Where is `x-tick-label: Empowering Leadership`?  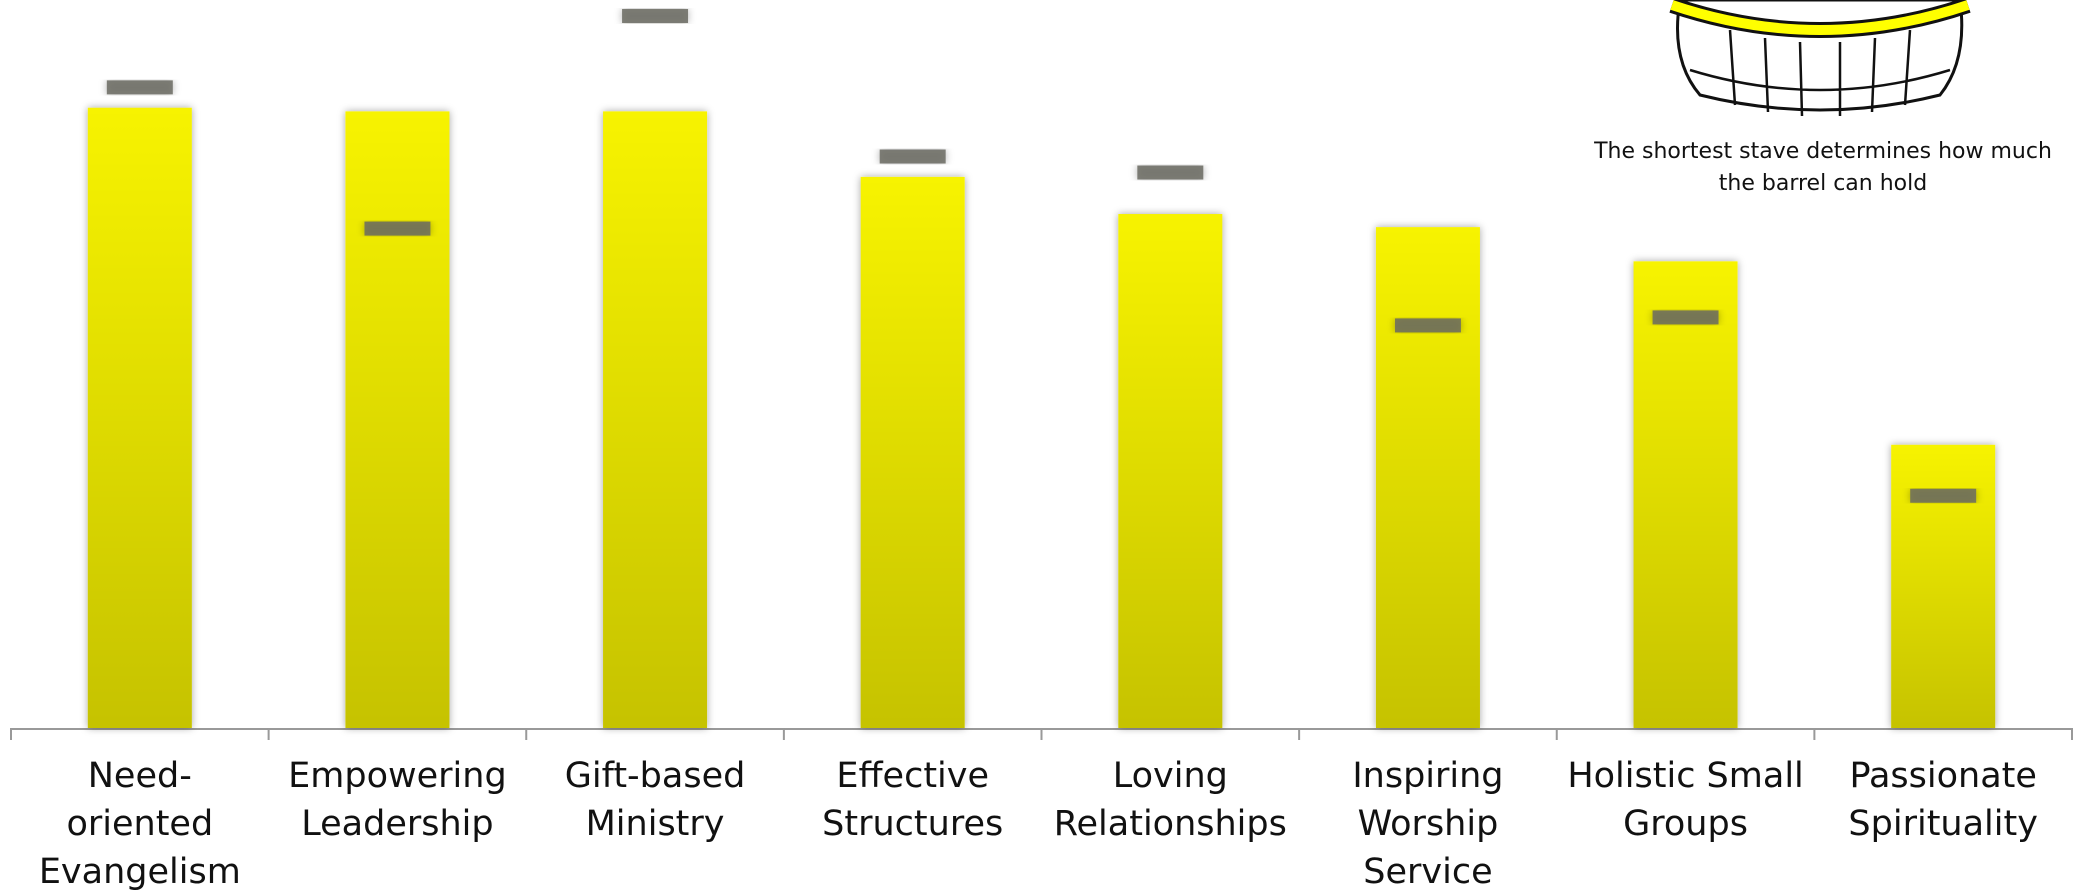 x-tick-label: Empowering Leadership is located at coordinates (397, 800).